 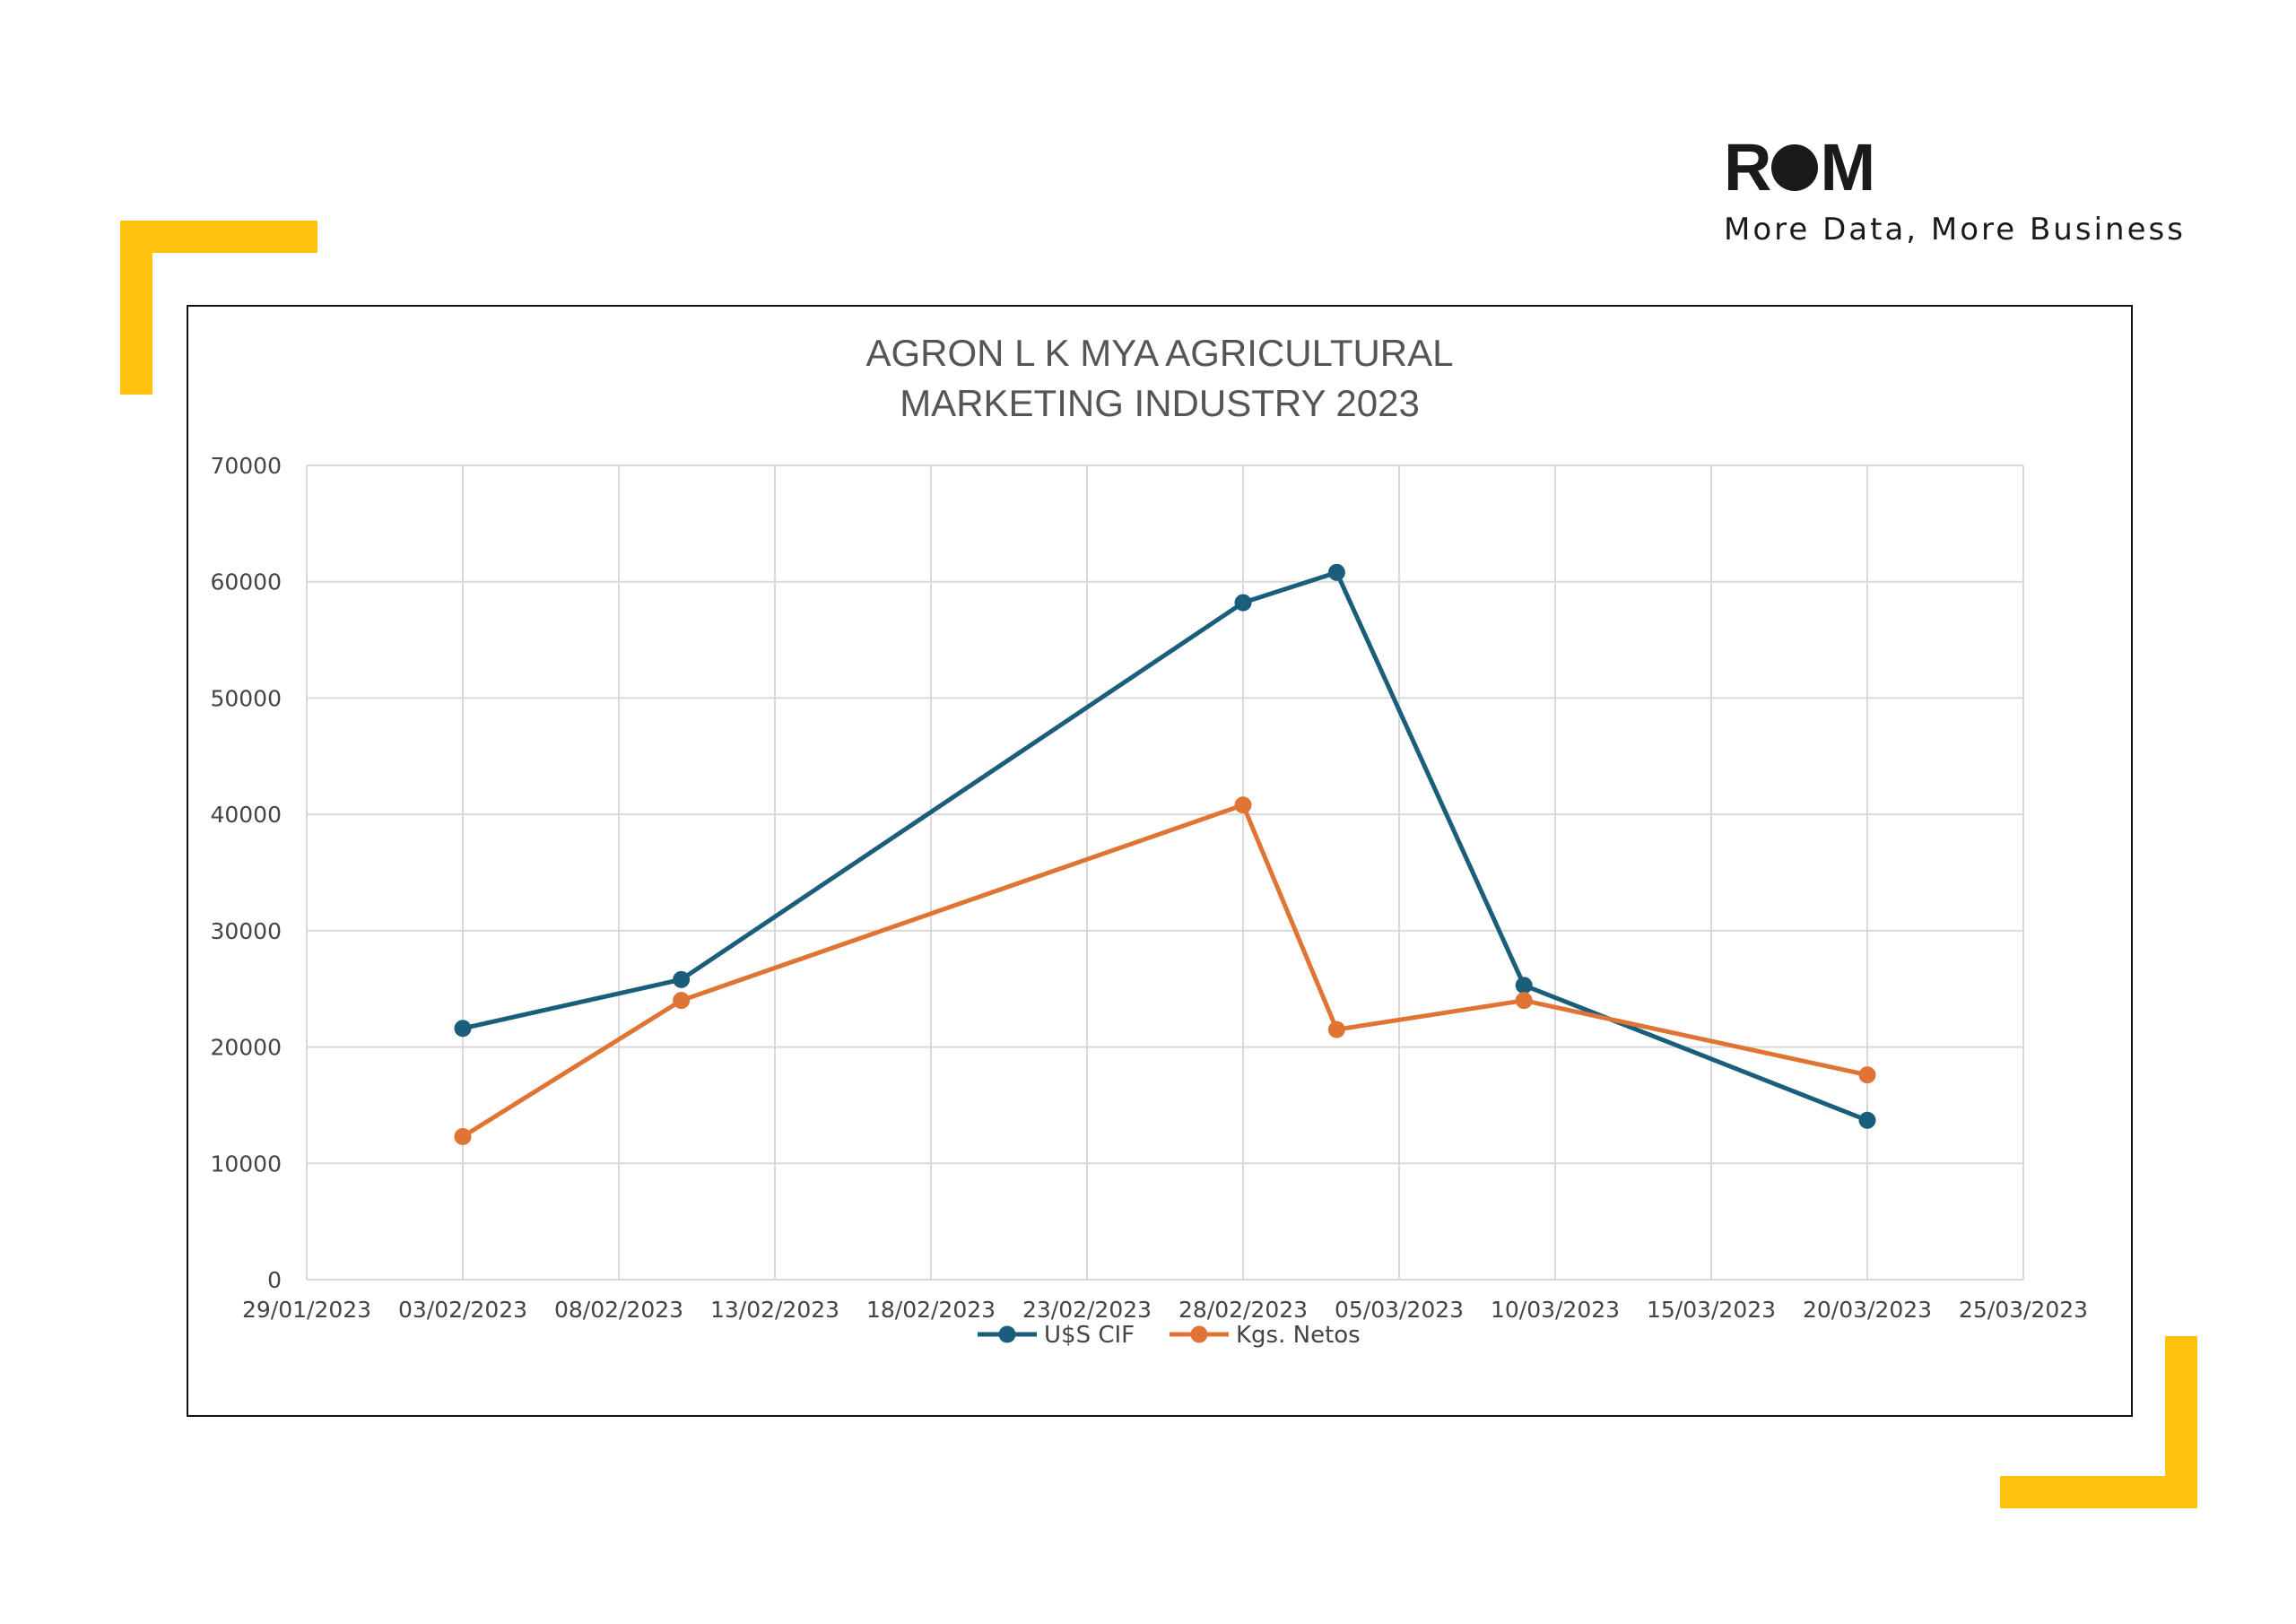 I want to click on chart-title-line-2: MARKETING INDUSTRY 2023, so click(x=1160, y=403).